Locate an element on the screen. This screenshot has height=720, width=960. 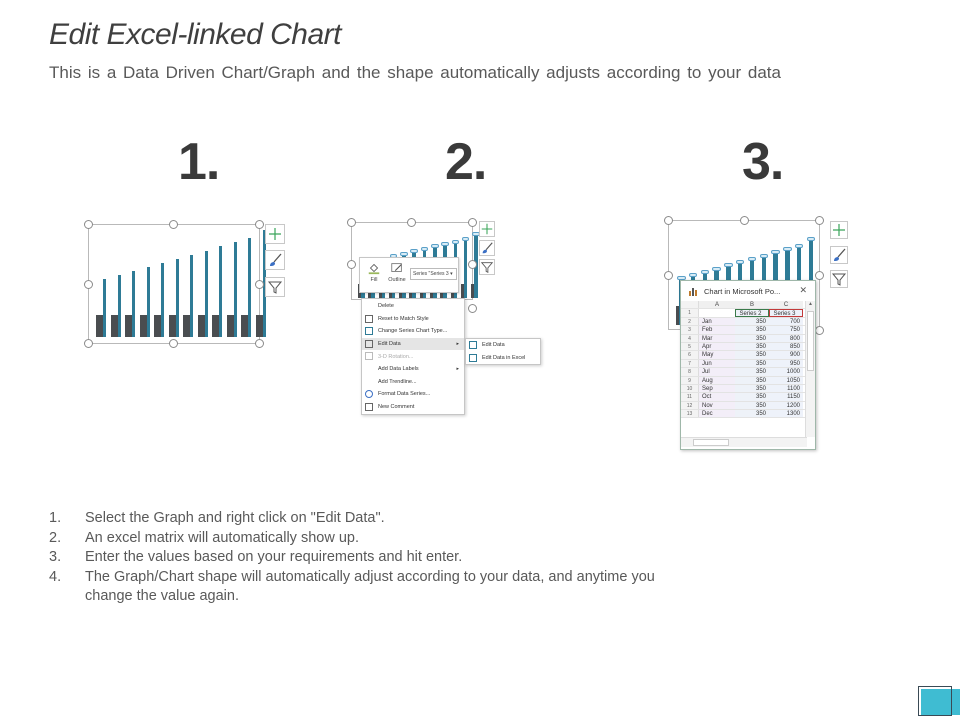
outline-button: Outline is located at coordinates (397, 272).